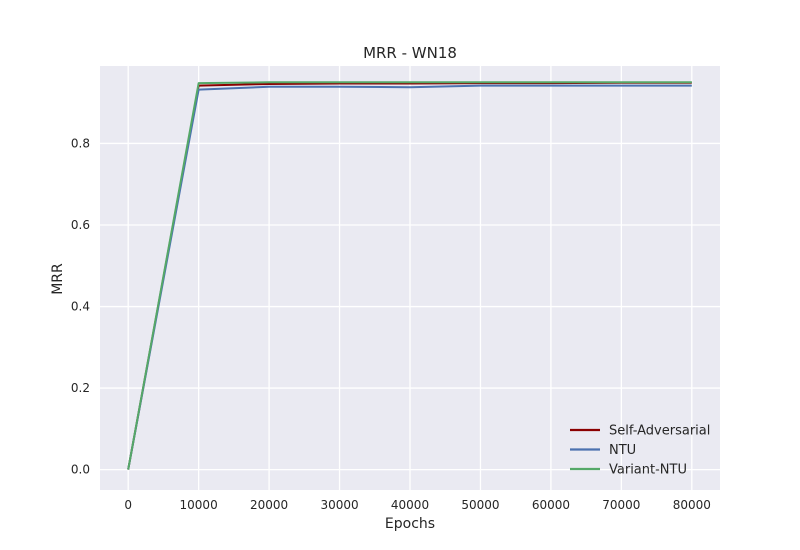 The height and width of the screenshot is (550, 800). What do you see at coordinates (80, 225) in the screenshot?
I see `y-tick-label: 0.6` at bounding box center [80, 225].